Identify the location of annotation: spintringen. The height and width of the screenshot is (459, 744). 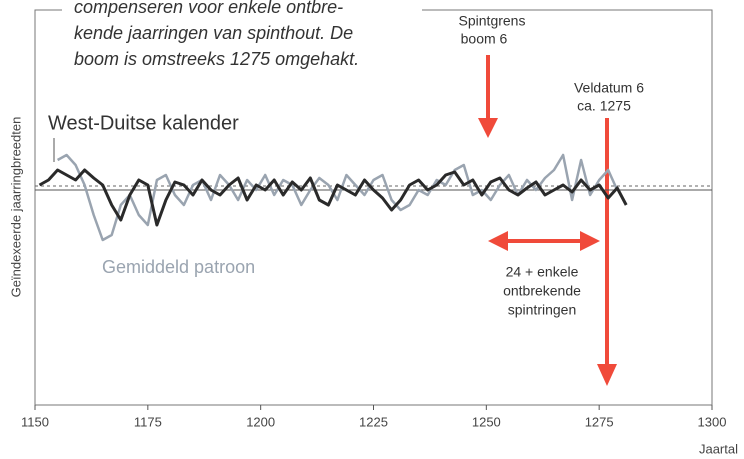
(542, 310).